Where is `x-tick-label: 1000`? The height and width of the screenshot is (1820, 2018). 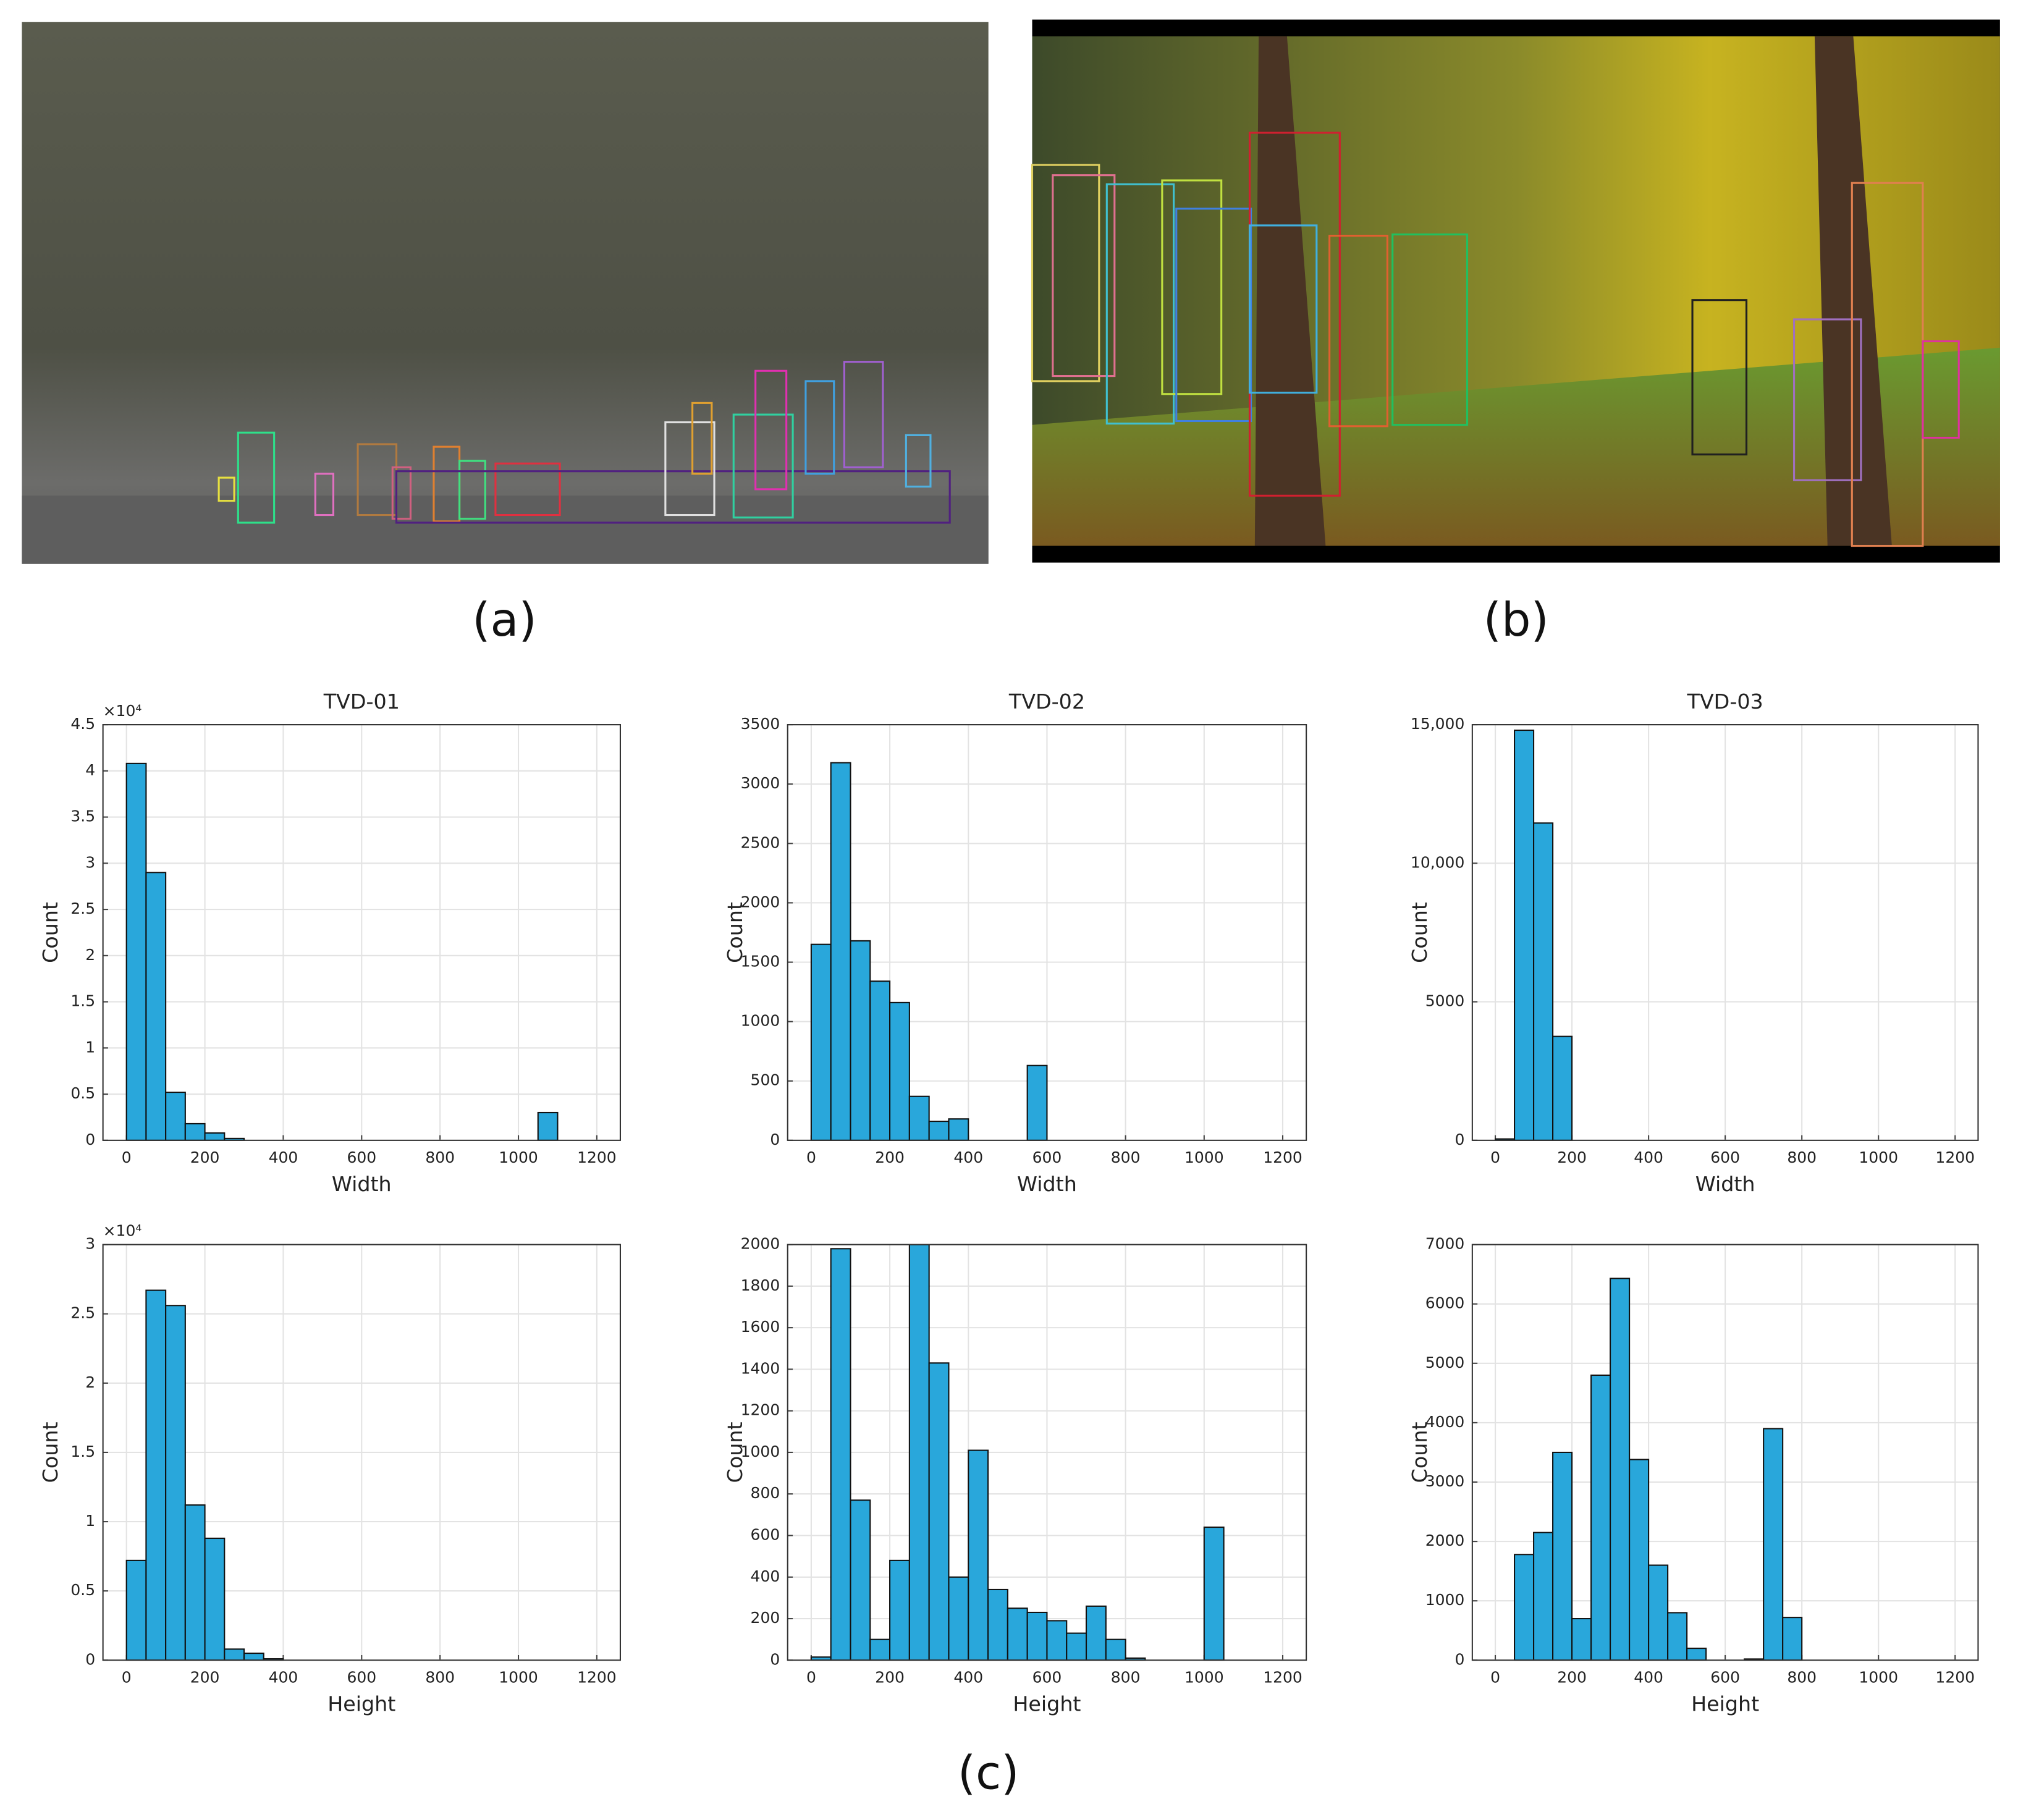
x-tick-label: 1000 is located at coordinates (1204, 1677).